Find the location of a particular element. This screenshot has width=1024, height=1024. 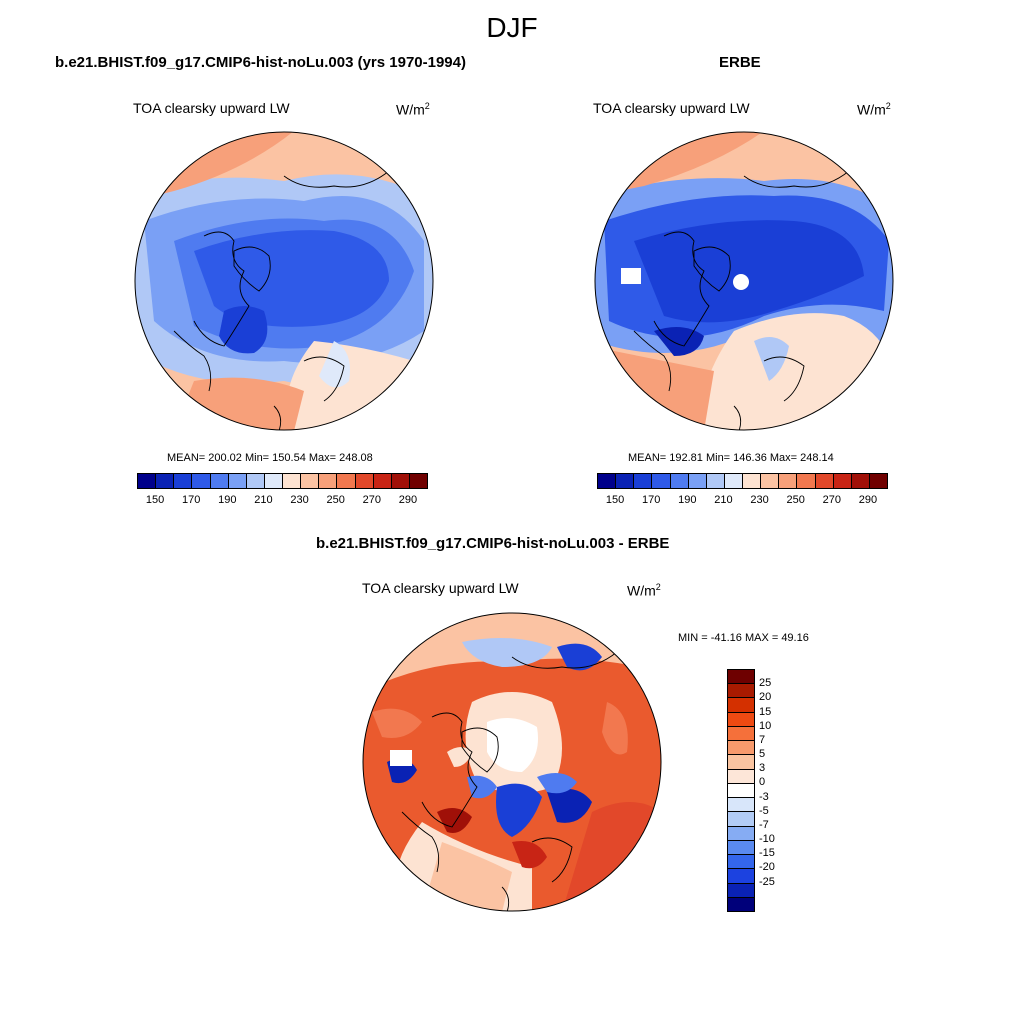

panel-1-variable-label: TOA clearsky upward LW is located at coordinates (211, 108).